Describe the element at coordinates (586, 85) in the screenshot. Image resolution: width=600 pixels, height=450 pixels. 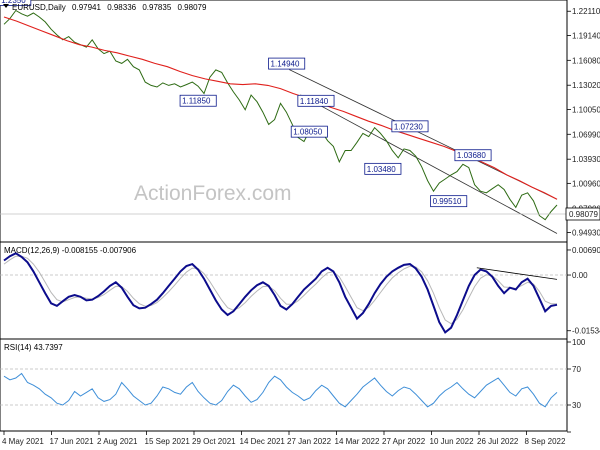
I see `price-y-tick-label: 1.13020` at that location.